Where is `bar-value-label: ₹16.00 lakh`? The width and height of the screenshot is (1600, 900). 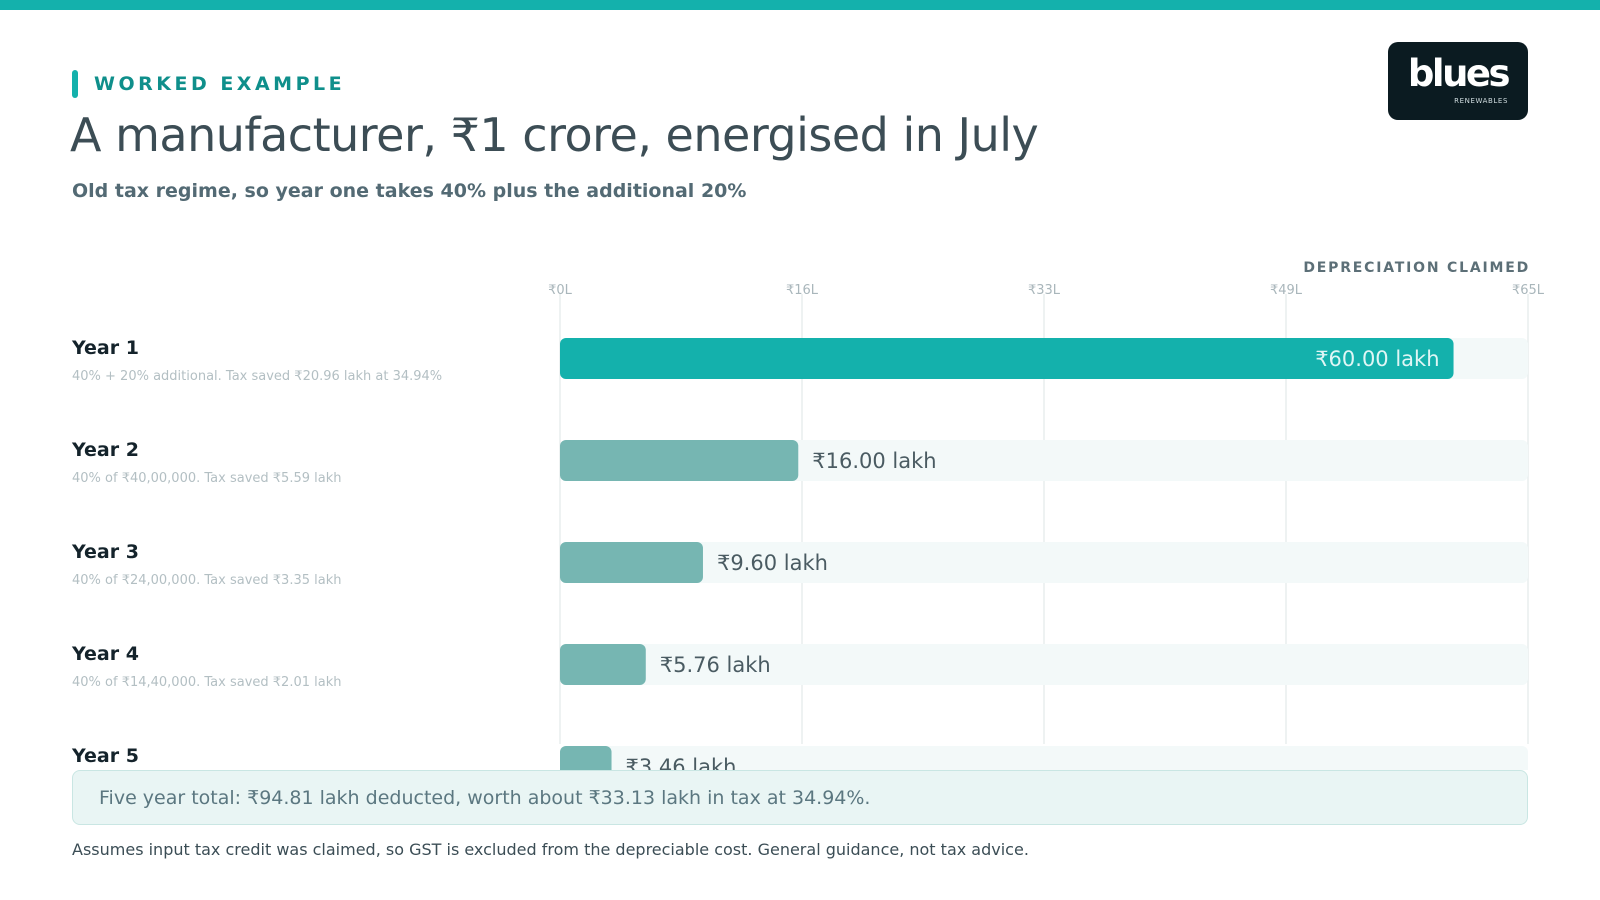
bar-value-label: ₹16.00 lakh is located at coordinates (874, 461).